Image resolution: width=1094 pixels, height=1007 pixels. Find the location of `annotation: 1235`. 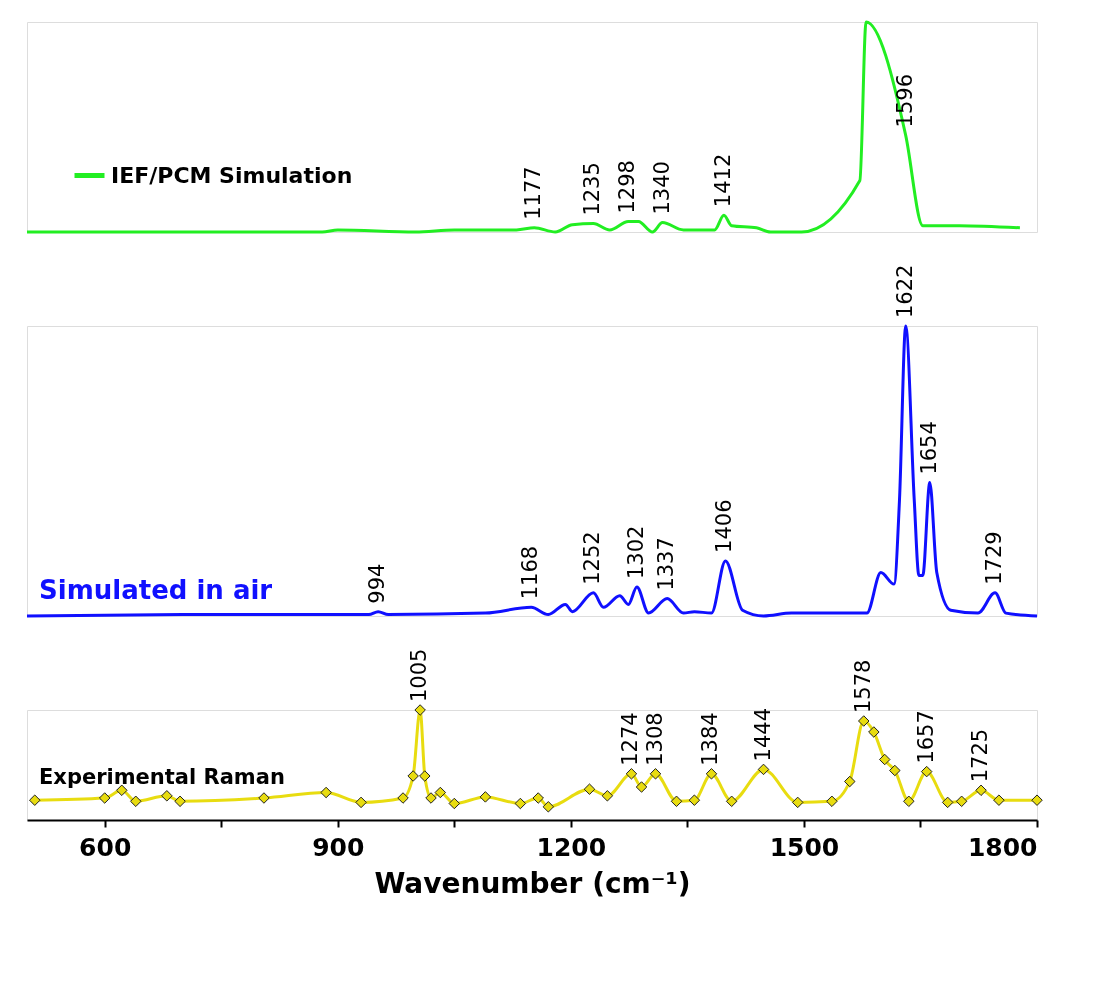

annotation: 1235 is located at coordinates (592, 189).